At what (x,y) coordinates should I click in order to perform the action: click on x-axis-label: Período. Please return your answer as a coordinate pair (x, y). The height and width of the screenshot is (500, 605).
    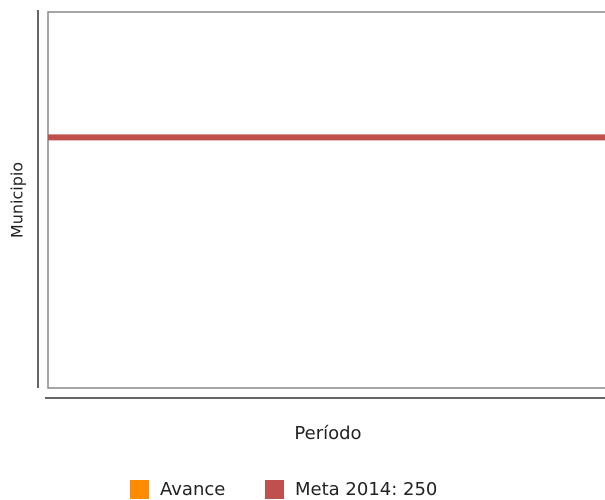
    Looking at the image, I should click on (327, 433).